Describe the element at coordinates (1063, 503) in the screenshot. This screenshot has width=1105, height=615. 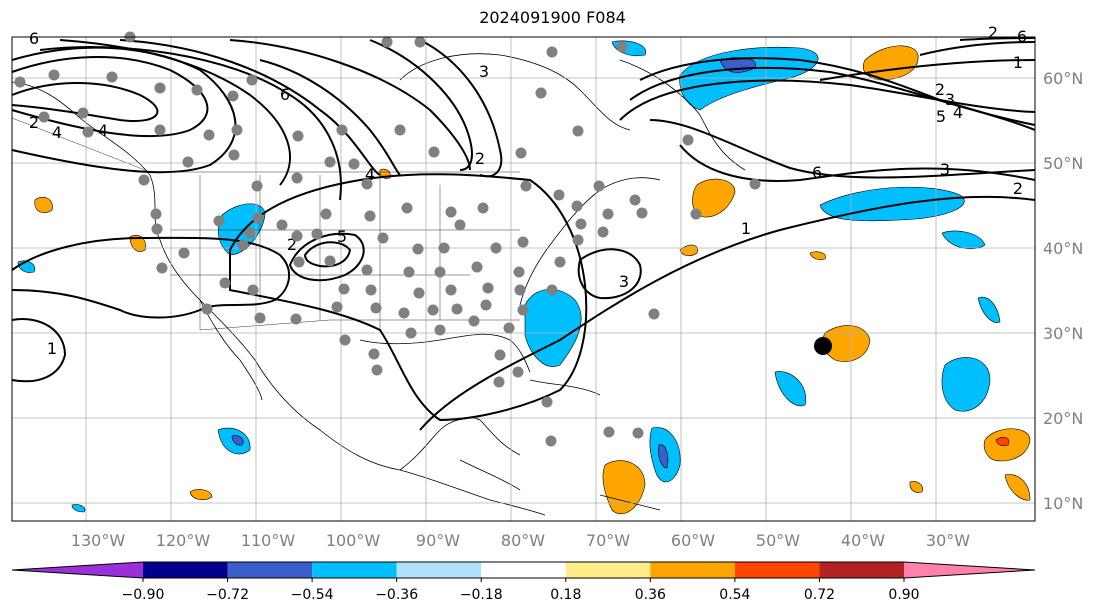
I see `lat-tick-label: 10°N` at that location.